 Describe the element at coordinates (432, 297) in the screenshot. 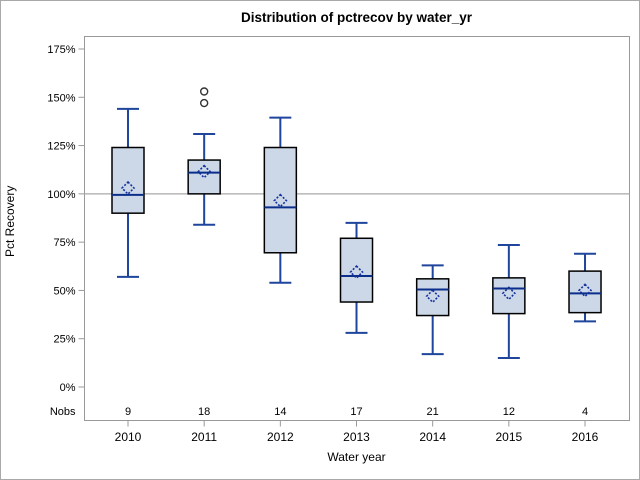

I see `iqr-box-2014` at that location.